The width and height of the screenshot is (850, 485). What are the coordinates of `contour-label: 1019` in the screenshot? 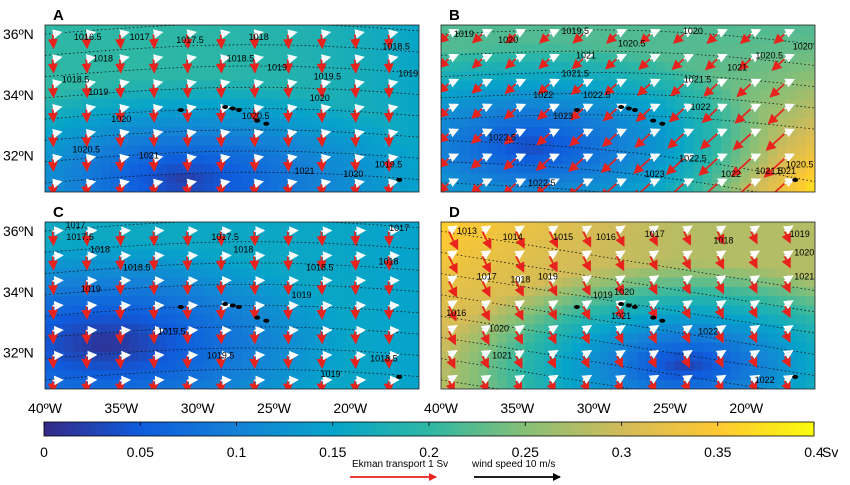 It's located at (603, 295).